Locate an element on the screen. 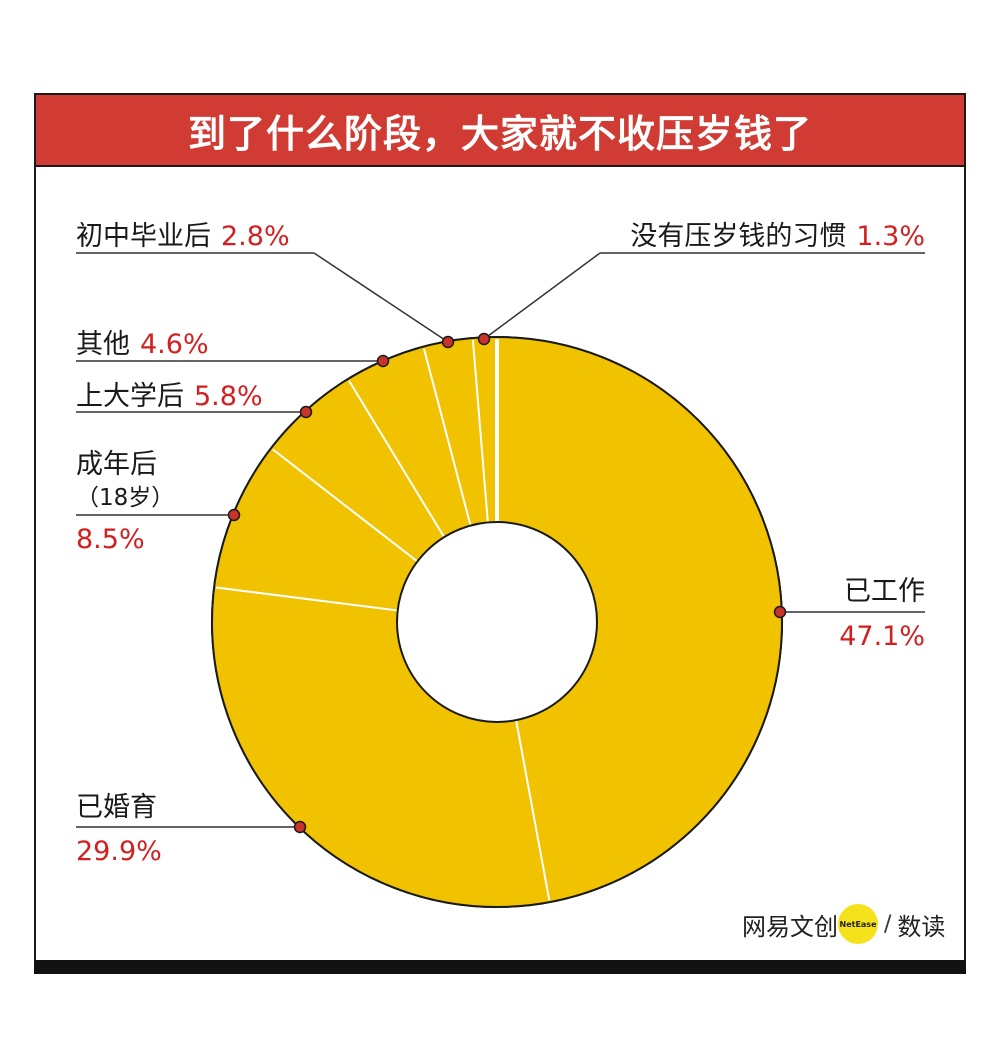 This screenshot has height=1056, width=1000. slice-label-0: 已工作 is located at coordinates (884, 591).